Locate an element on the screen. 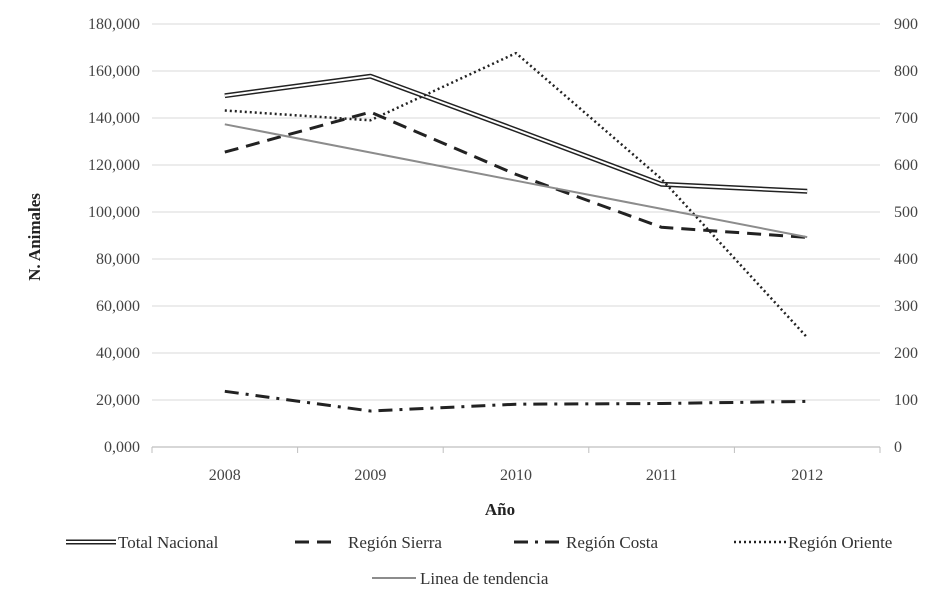 This screenshot has width=935, height=596. y-right-tick-label: 700 is located at coordinates (906, 118).